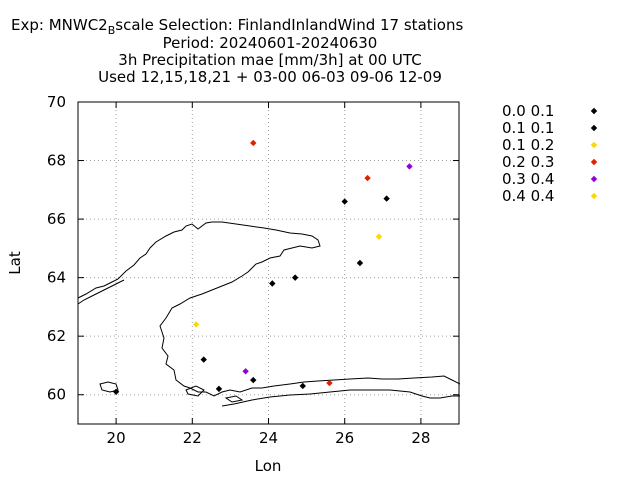 The image size is (640, 480). What do you see at coordinates (528, 179) in the screenshot?
I see `legend-label: 0.3 0.4` at bounding box center [528, 179].